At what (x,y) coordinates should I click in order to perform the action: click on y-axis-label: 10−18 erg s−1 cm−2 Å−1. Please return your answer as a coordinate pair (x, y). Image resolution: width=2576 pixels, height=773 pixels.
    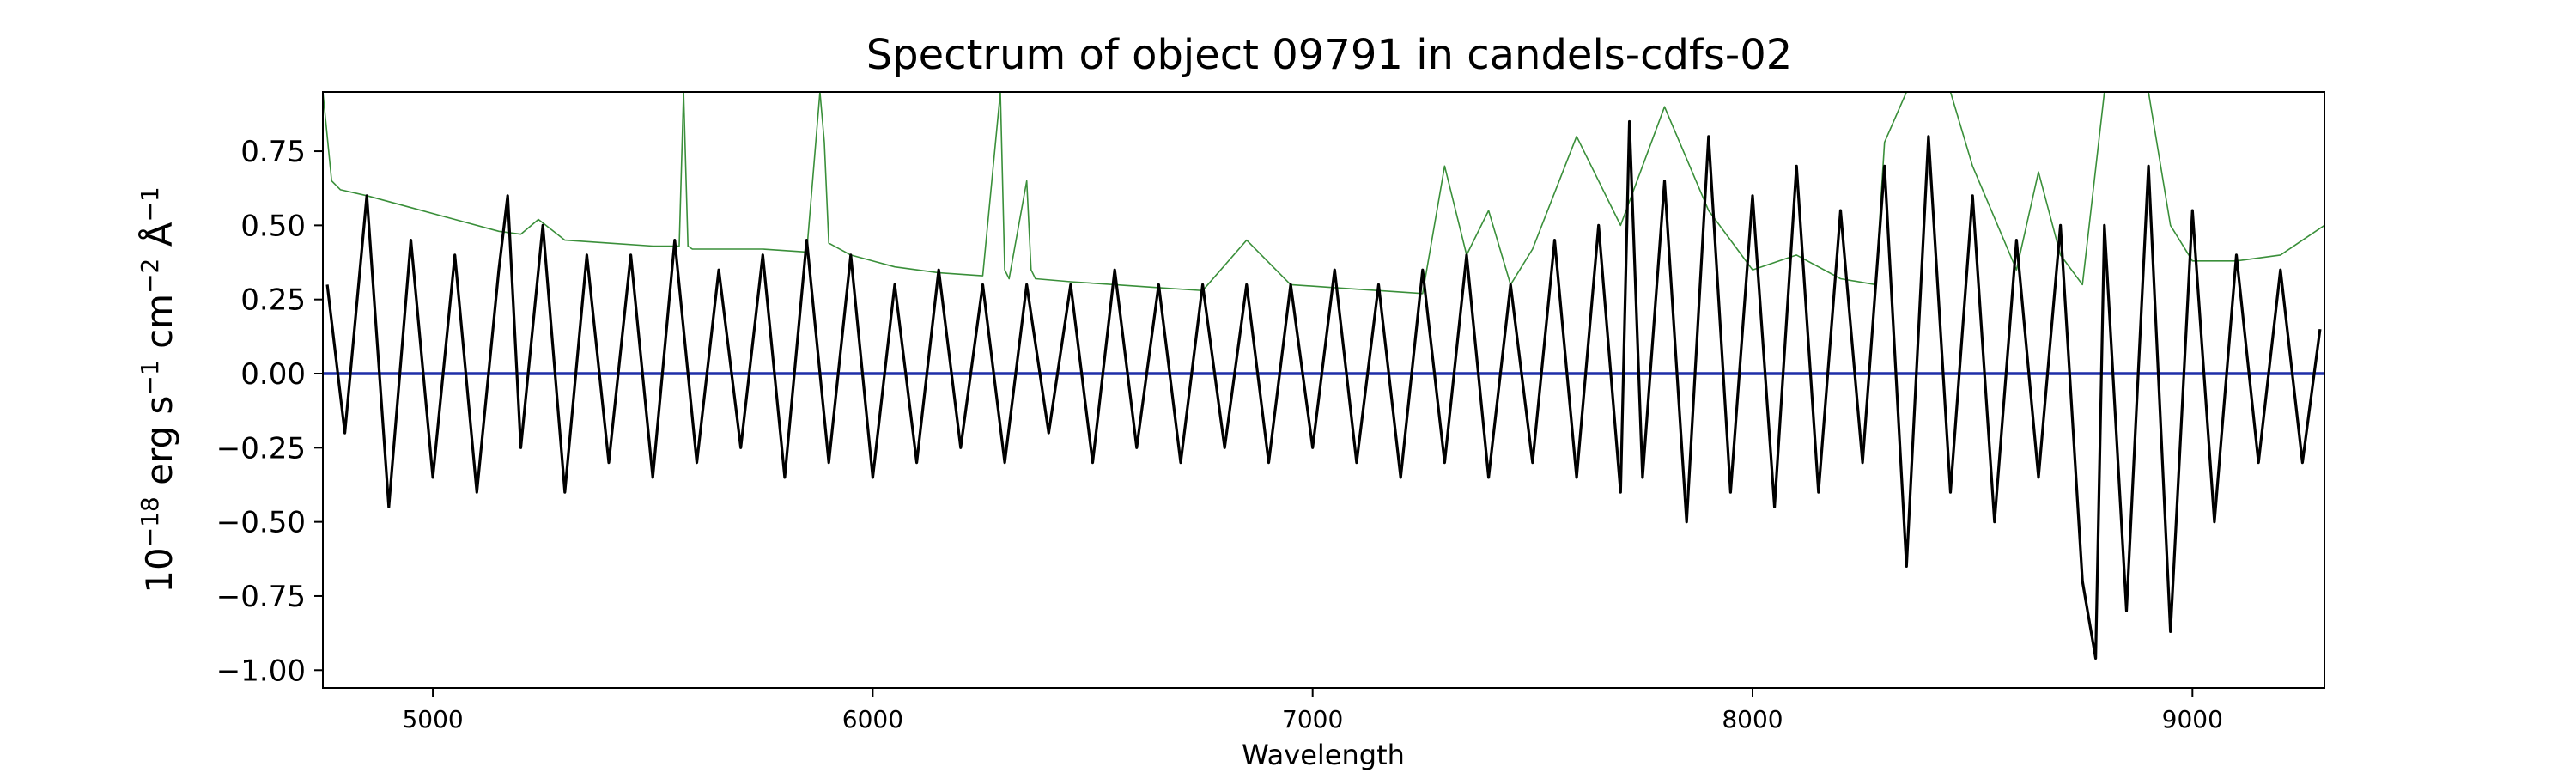
    Looking at the image, I should click on (158, 389).